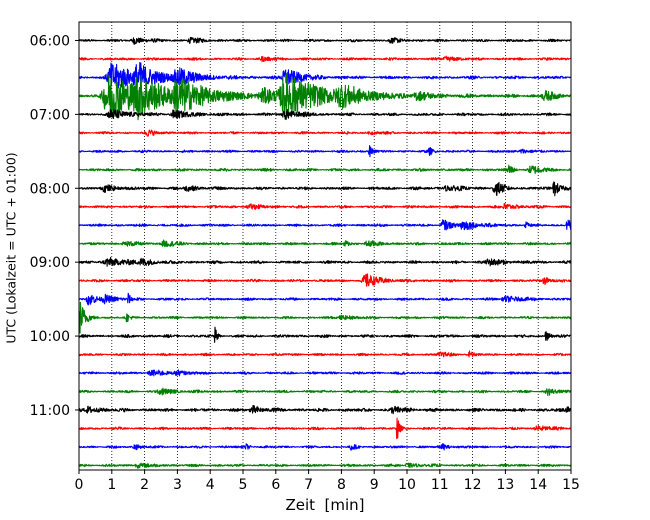 Image resolution: width=650 pixels, height=520 pixels. What do you see at coordinates (11, 247) in the screenshot?
I see `y-axis-label: UTC (Lokalzeit = UTC + 01:00)` at bounding box center [11, 247].